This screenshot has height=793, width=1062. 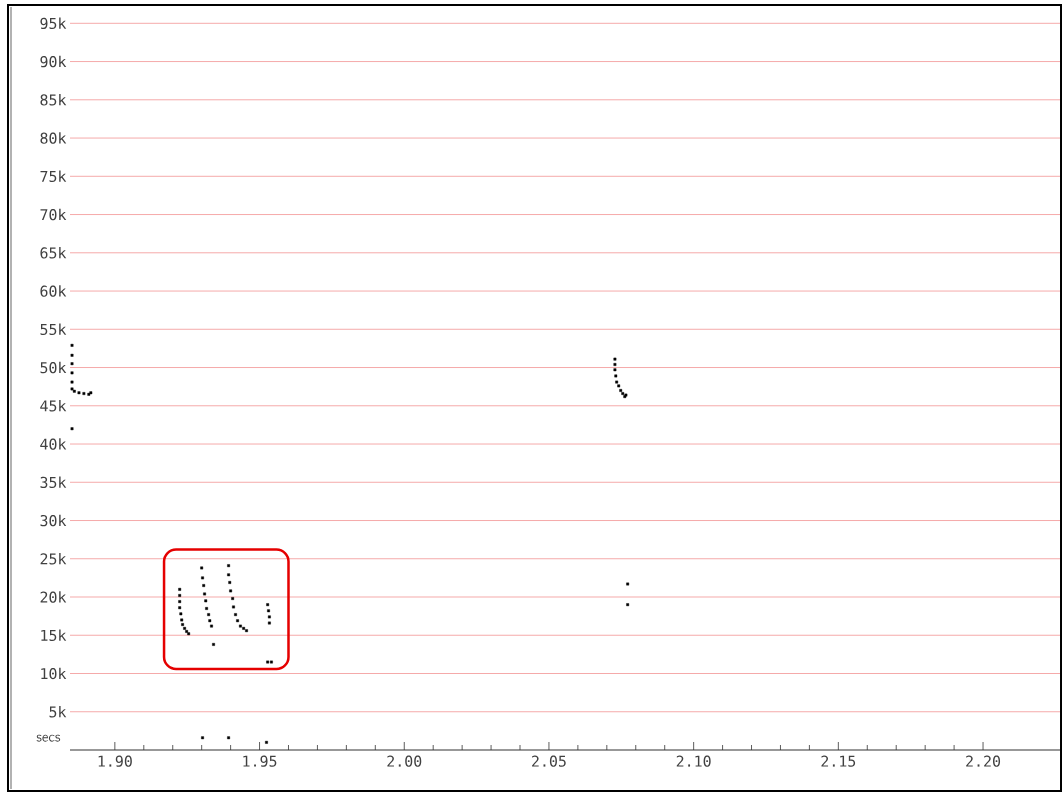 What do you see at coordinates (53, 291) in the screenshot?
I see `y-tick-label: 60k` at bounding box center [53, 291].